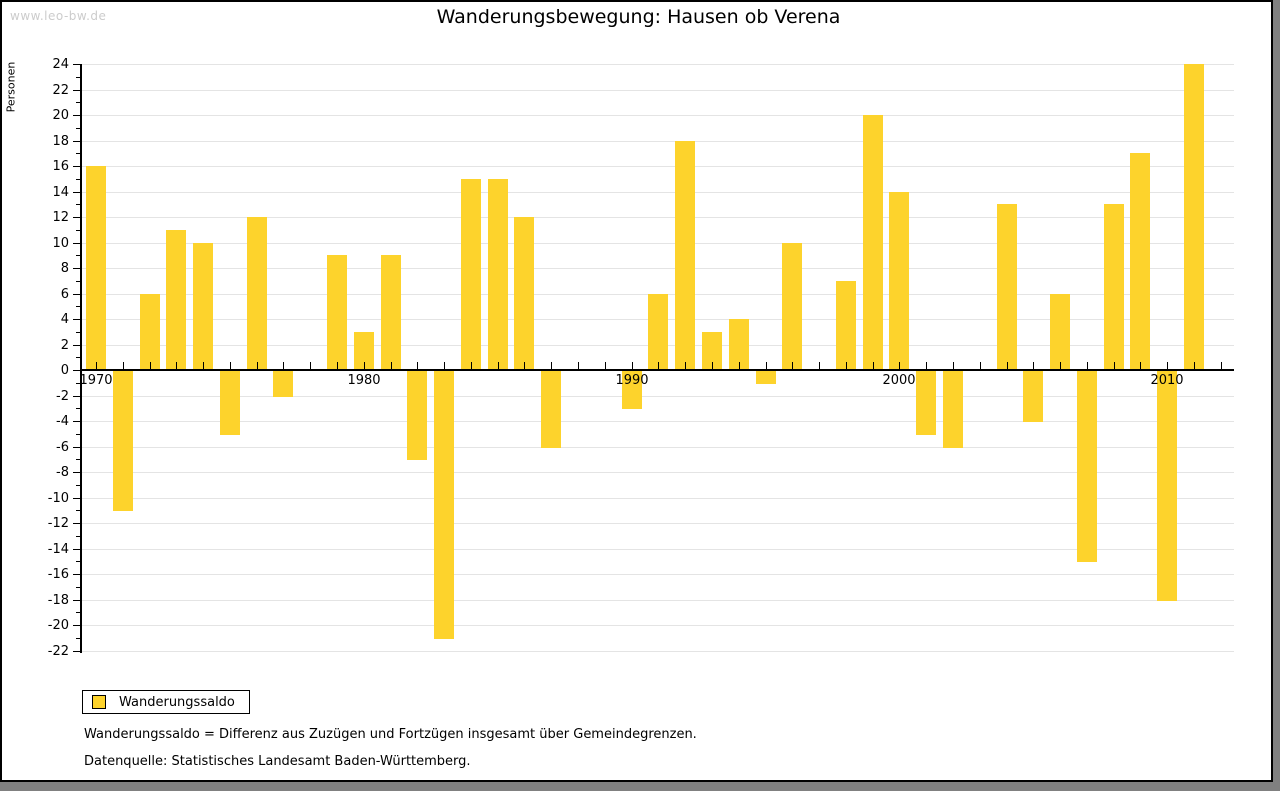 The image size is (1280, 791). Describe the element at coordinates (58, 600) in the screenshot. I see `y-axis-tick-label: -18` at that location.